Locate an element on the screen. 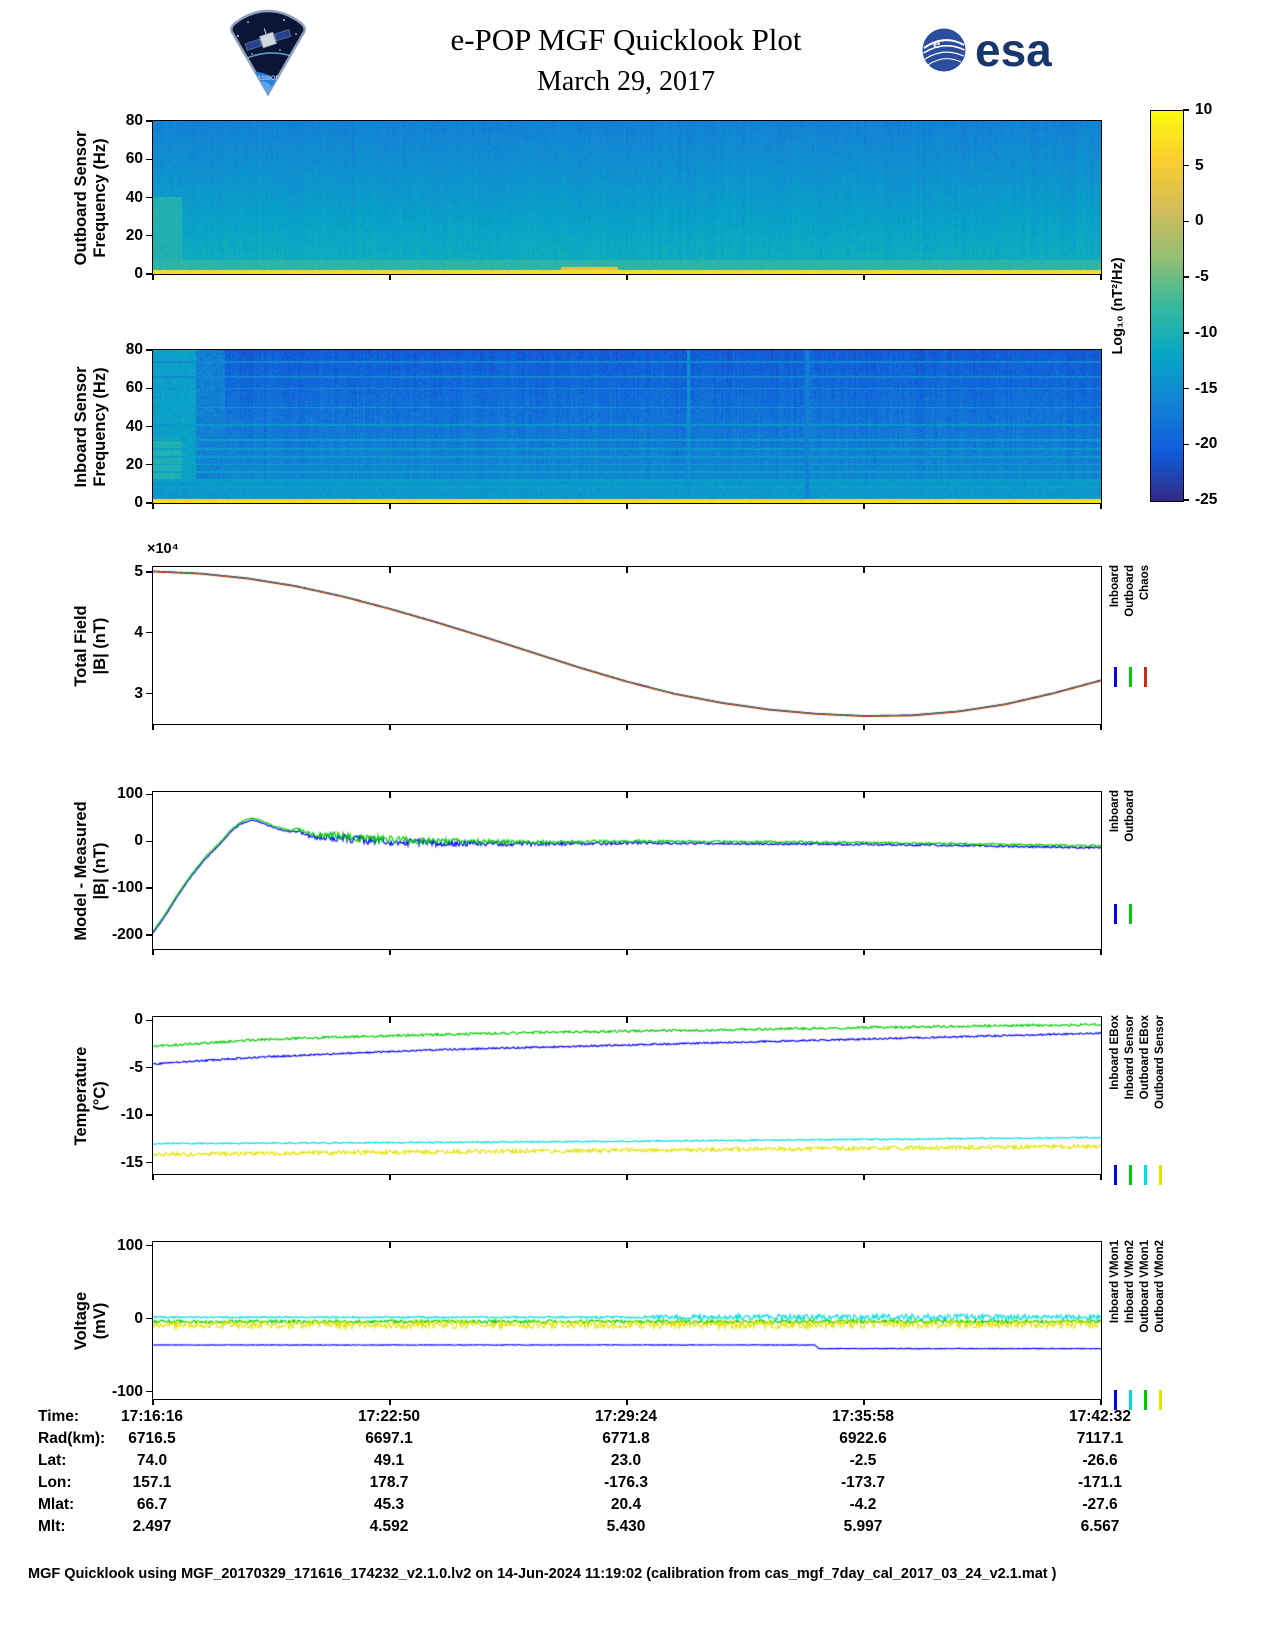  ephemeris-value: 45.3 is located at coordinates (389, 1504).